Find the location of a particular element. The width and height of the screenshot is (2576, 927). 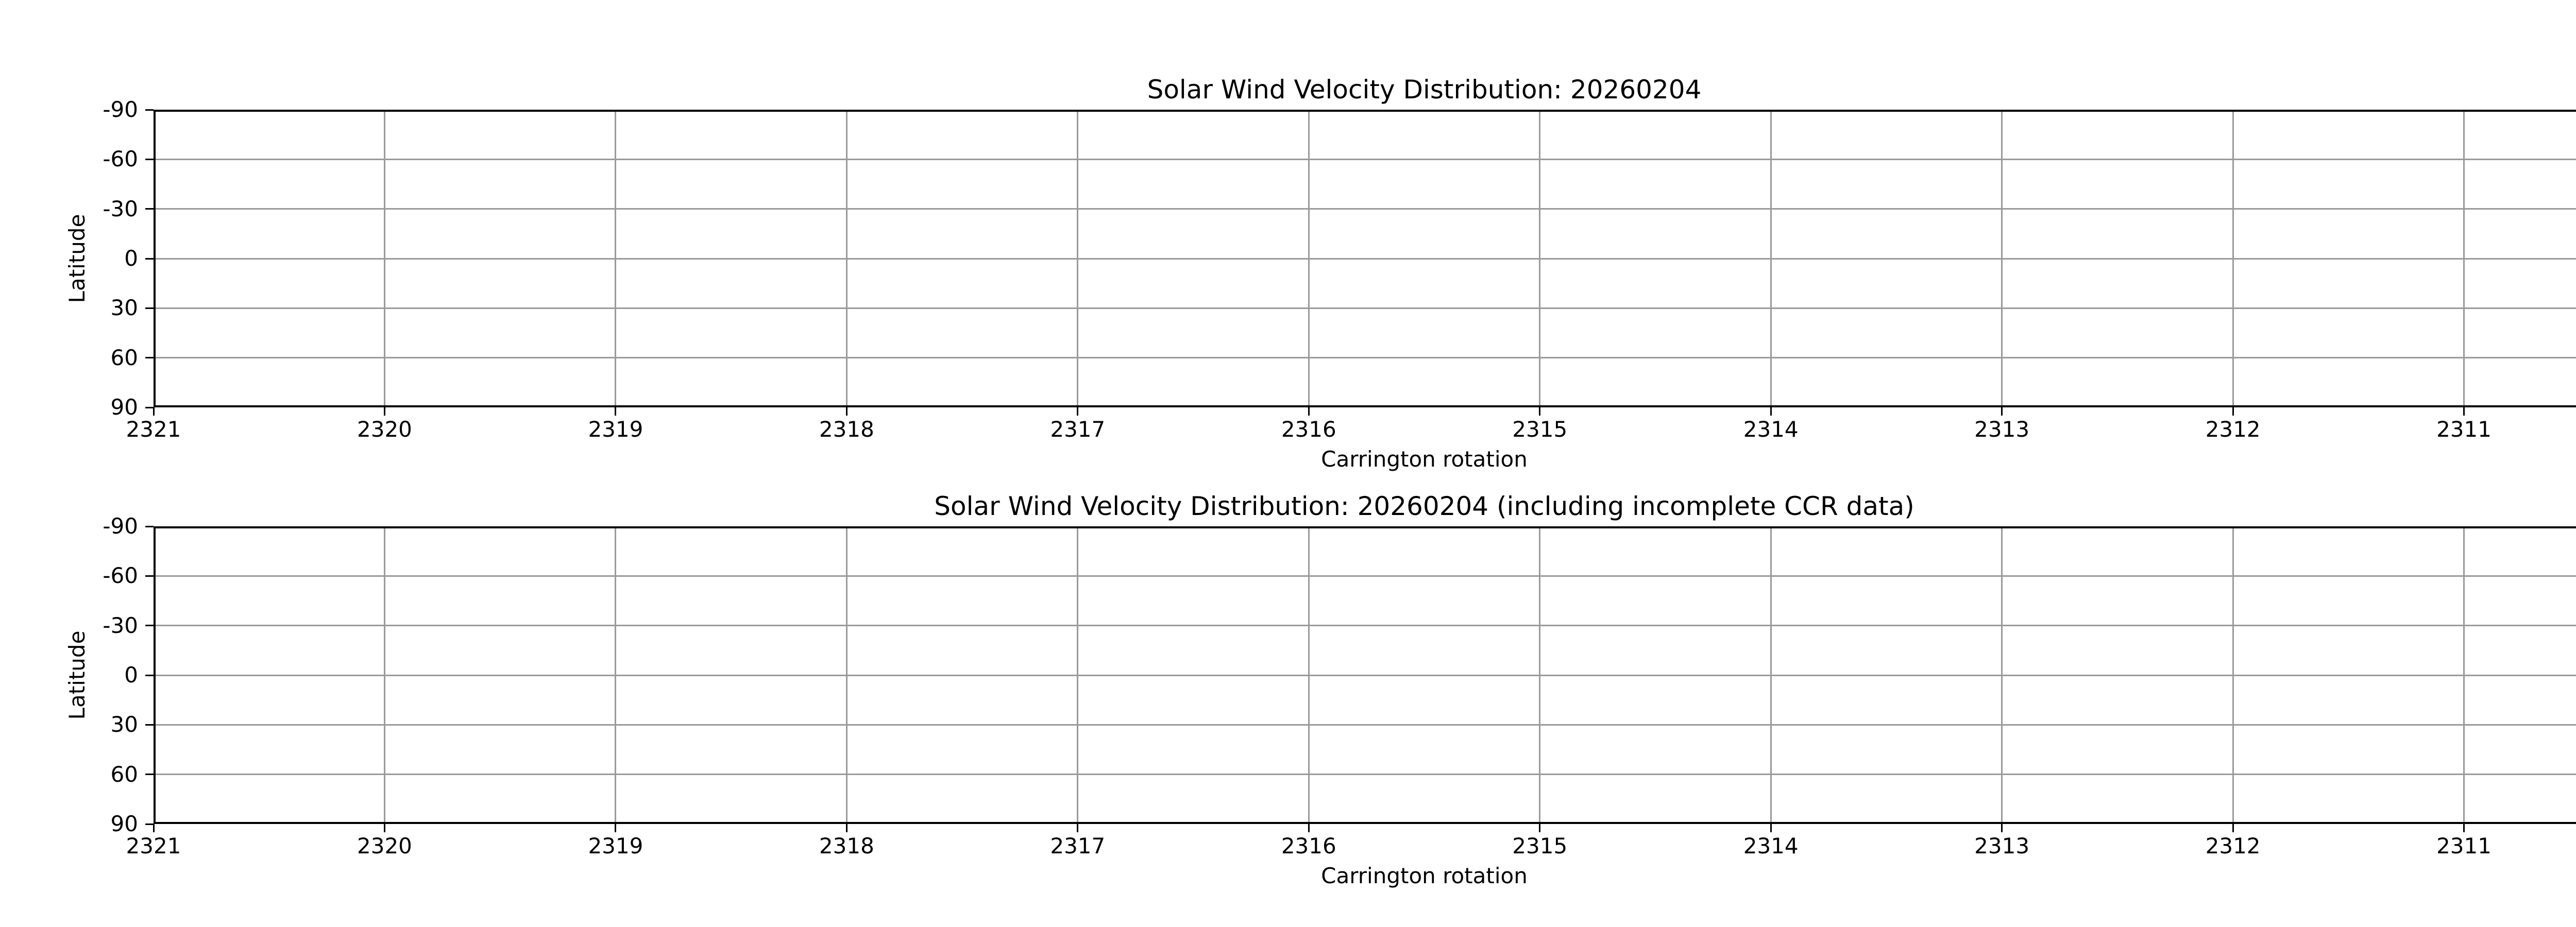

top-x-axis-label: Carrington rotation is located at coordinates (1424, 459).